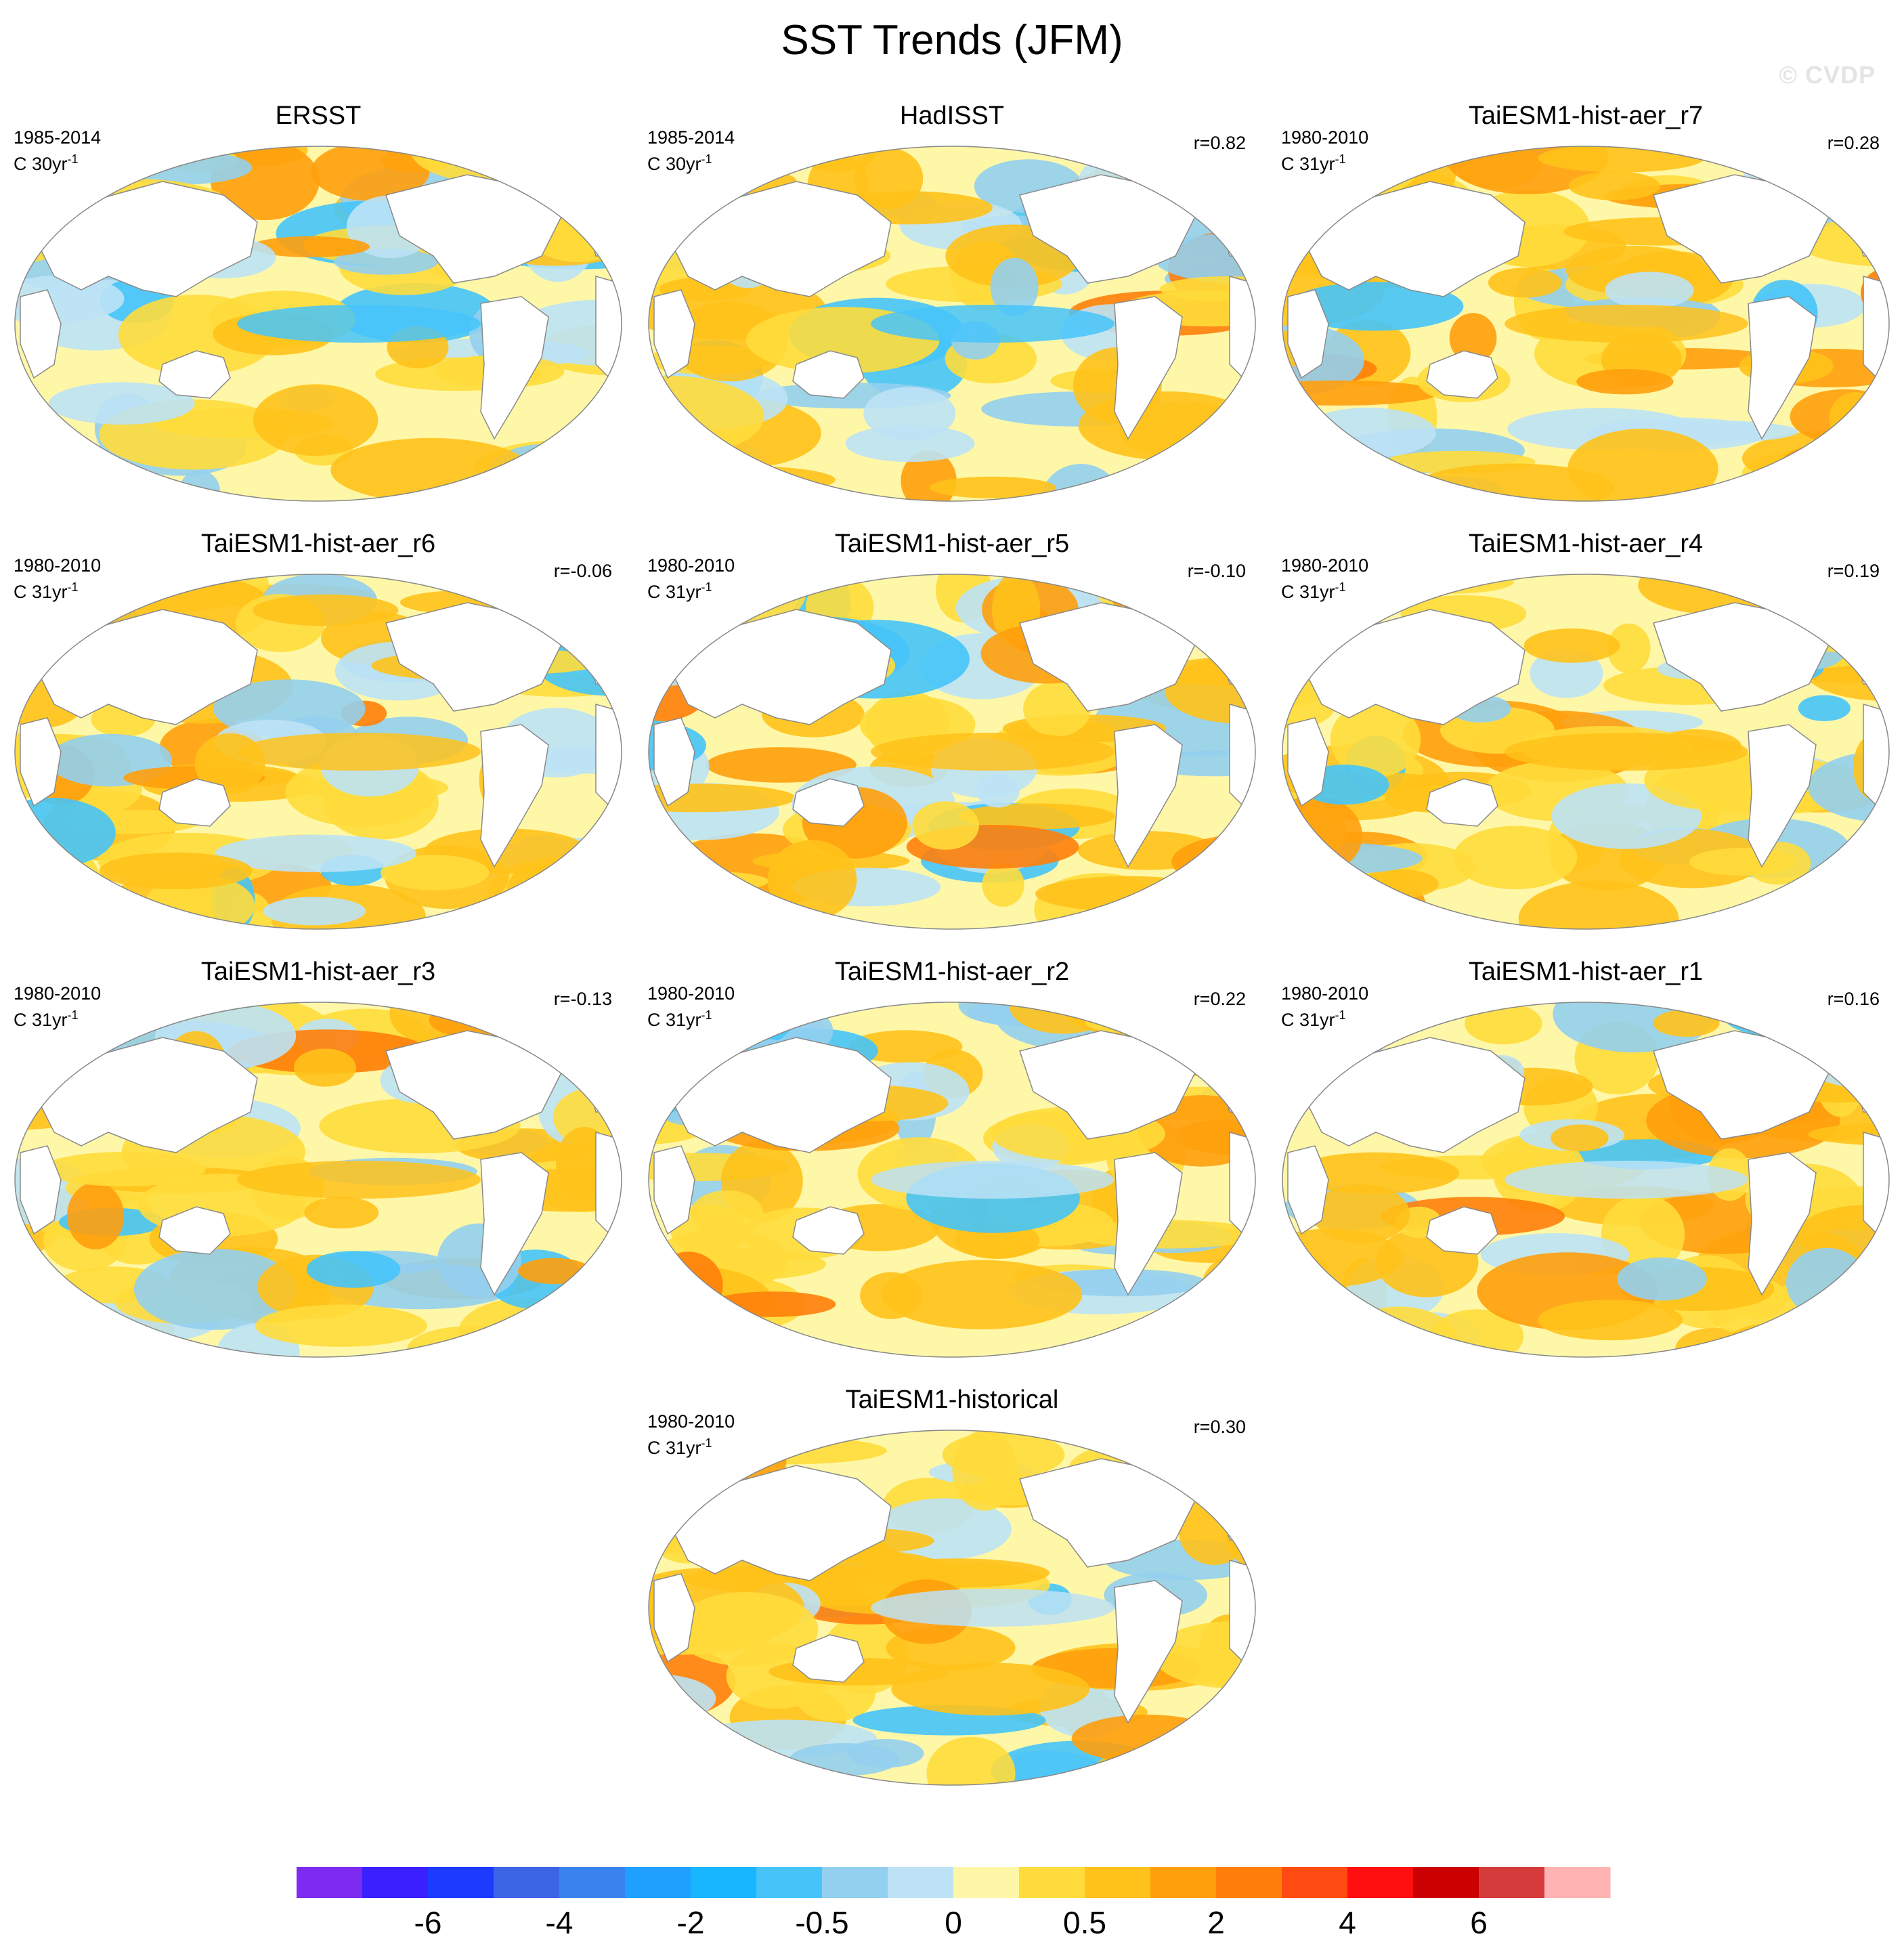 The image size is (1904, 1951). Describe the element at coordinates (674, 164) in the screenshot. I see `panel-units-base: C 30yr` at that location.